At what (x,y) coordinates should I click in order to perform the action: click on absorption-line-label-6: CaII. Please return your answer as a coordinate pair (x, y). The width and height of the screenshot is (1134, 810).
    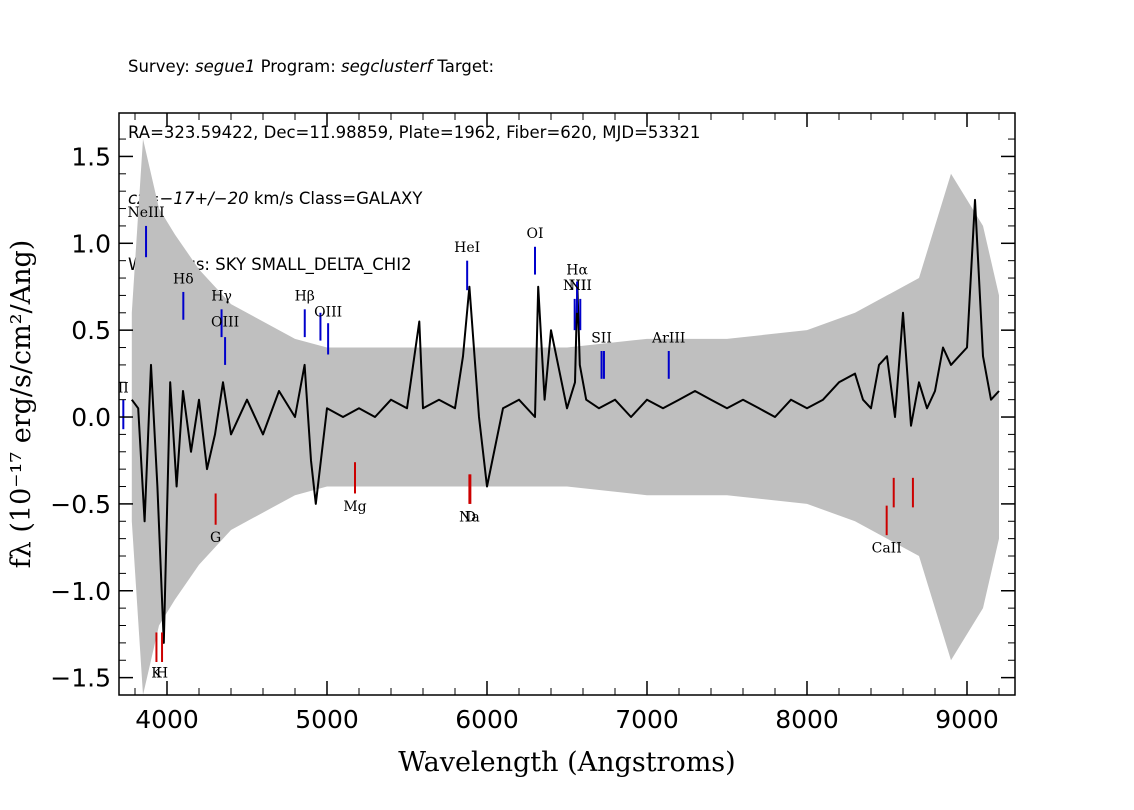
    Looking at the image, I should click on (887, 549).